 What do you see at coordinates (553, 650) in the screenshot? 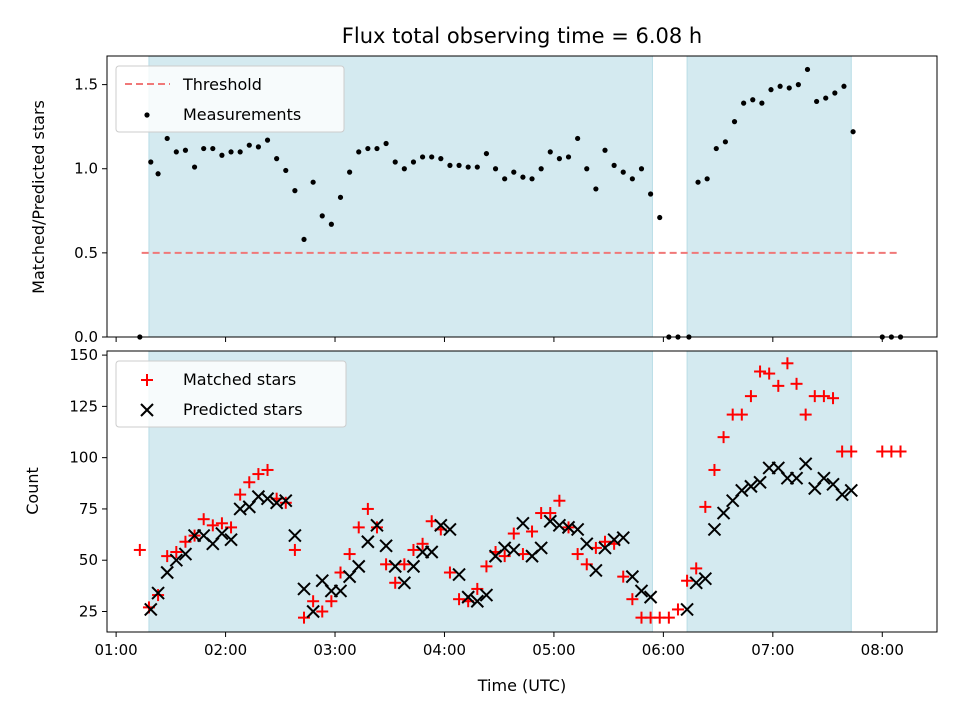
I see `x-tick-label: 05:00` at bounding box center [553, 650].